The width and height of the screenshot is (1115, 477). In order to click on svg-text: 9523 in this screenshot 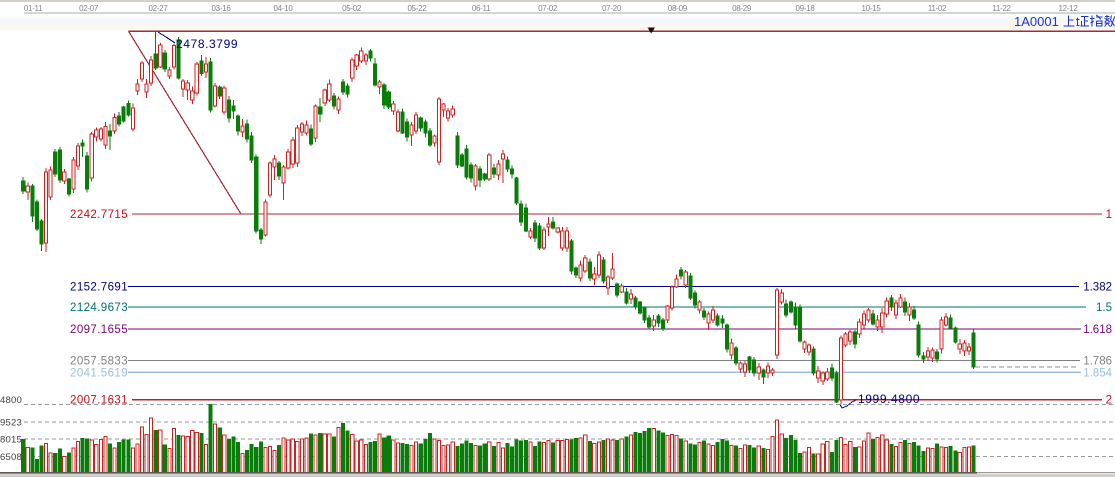, I will do `click(11, 422)`.